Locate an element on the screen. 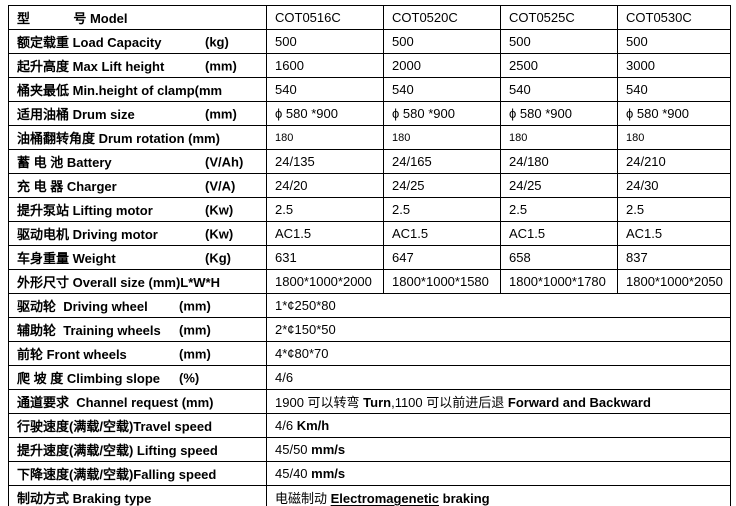  spec-label-cell: 通道要求 Channel request (mm) is located at coordinates (137, 401).